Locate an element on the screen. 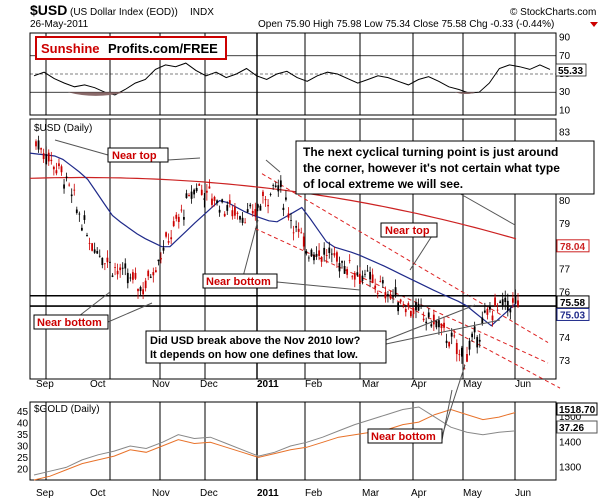  silver-tick-label: 45 is located at coordinates (23, 412).